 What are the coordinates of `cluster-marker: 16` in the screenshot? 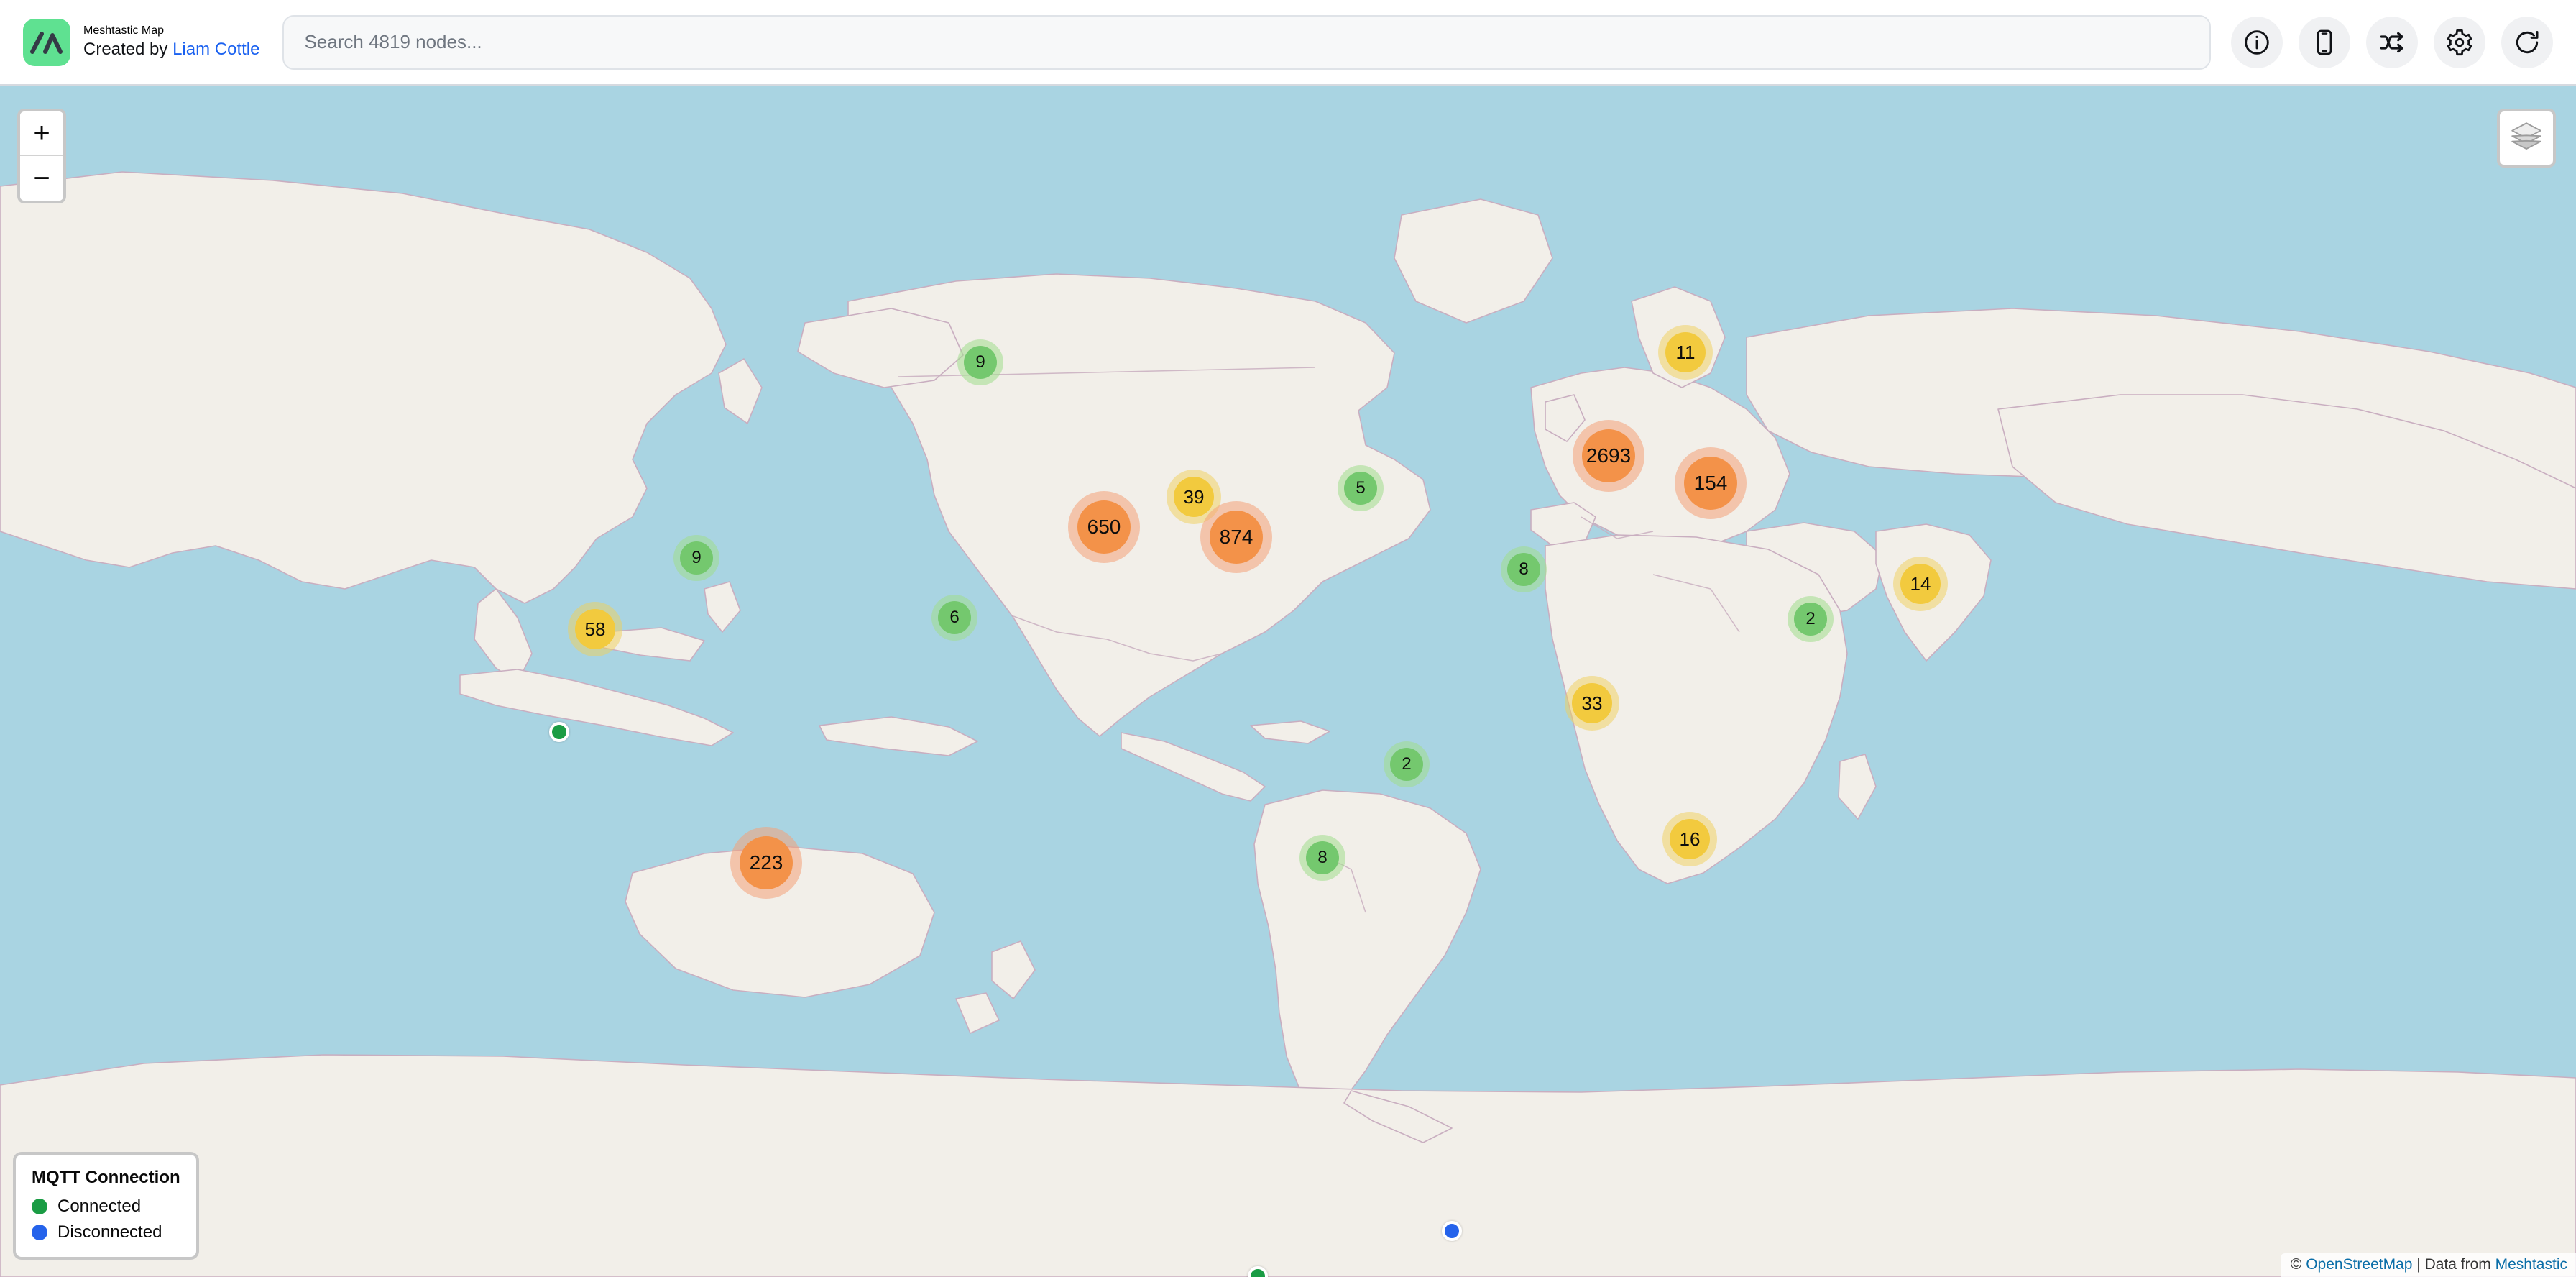 It's located at (1689, 839).